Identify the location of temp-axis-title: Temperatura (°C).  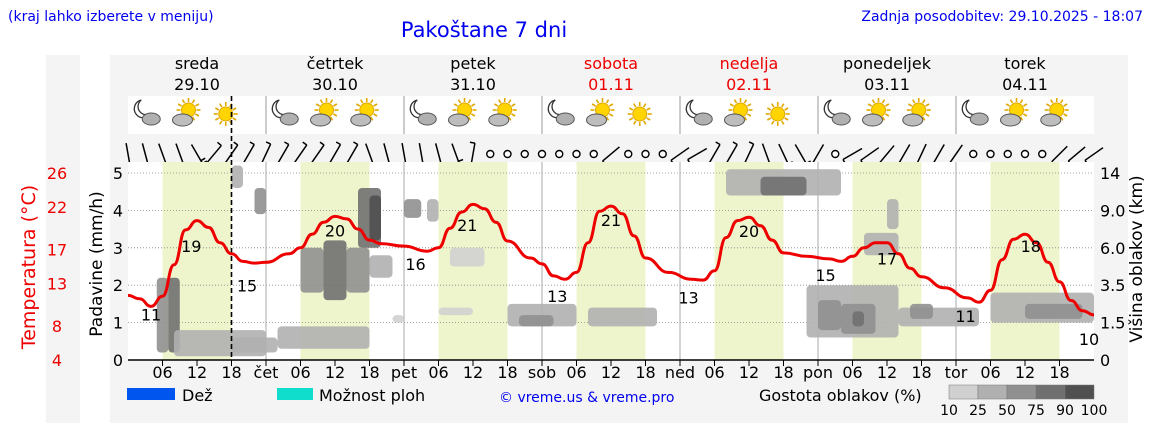
(29, 267).